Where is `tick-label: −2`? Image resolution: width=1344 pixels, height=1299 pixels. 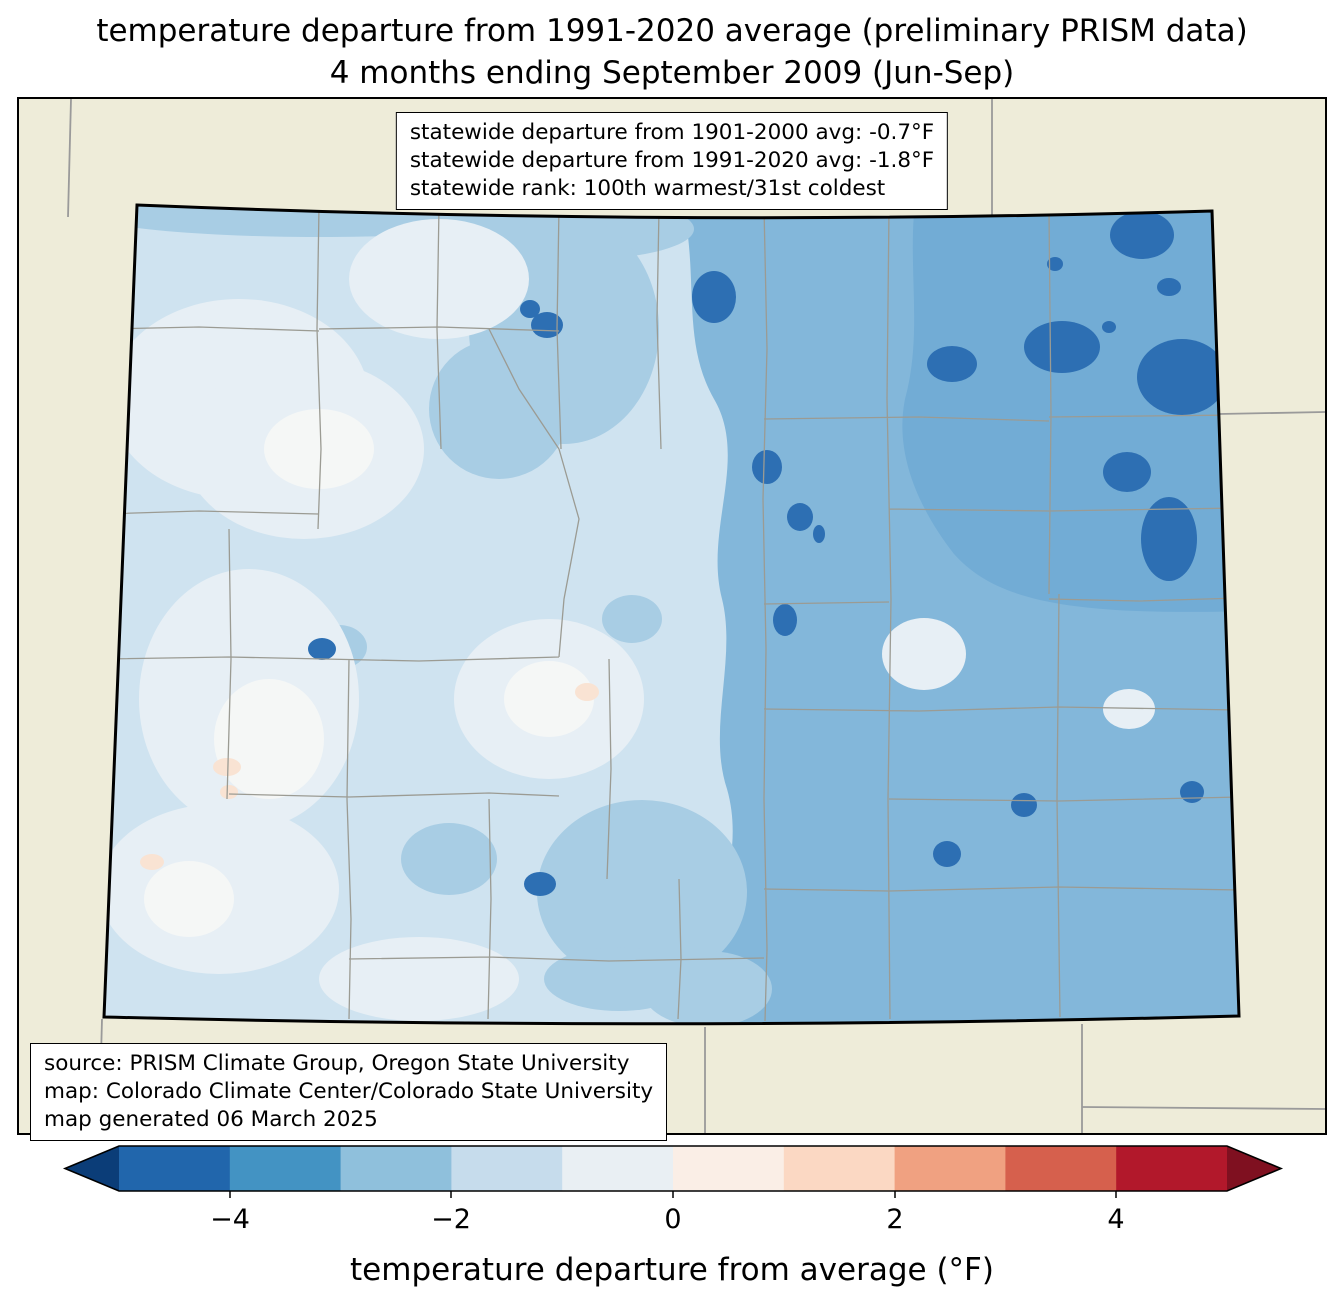
tick-label: −2 is located at coordinates (451, 1219).